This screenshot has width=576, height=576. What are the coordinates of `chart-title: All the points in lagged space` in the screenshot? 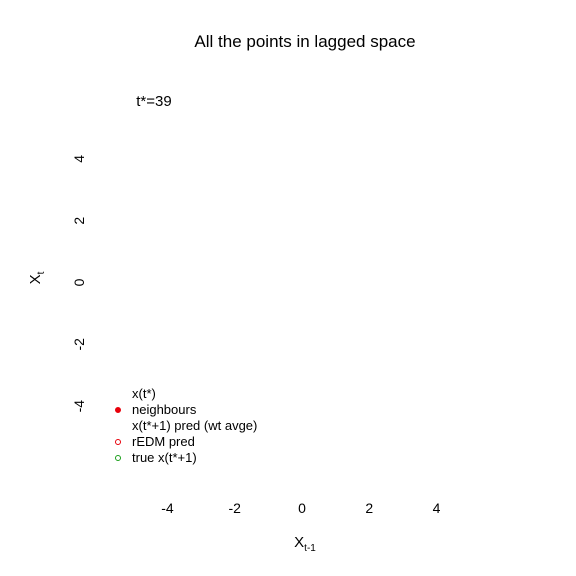 It's located at (304, 41).